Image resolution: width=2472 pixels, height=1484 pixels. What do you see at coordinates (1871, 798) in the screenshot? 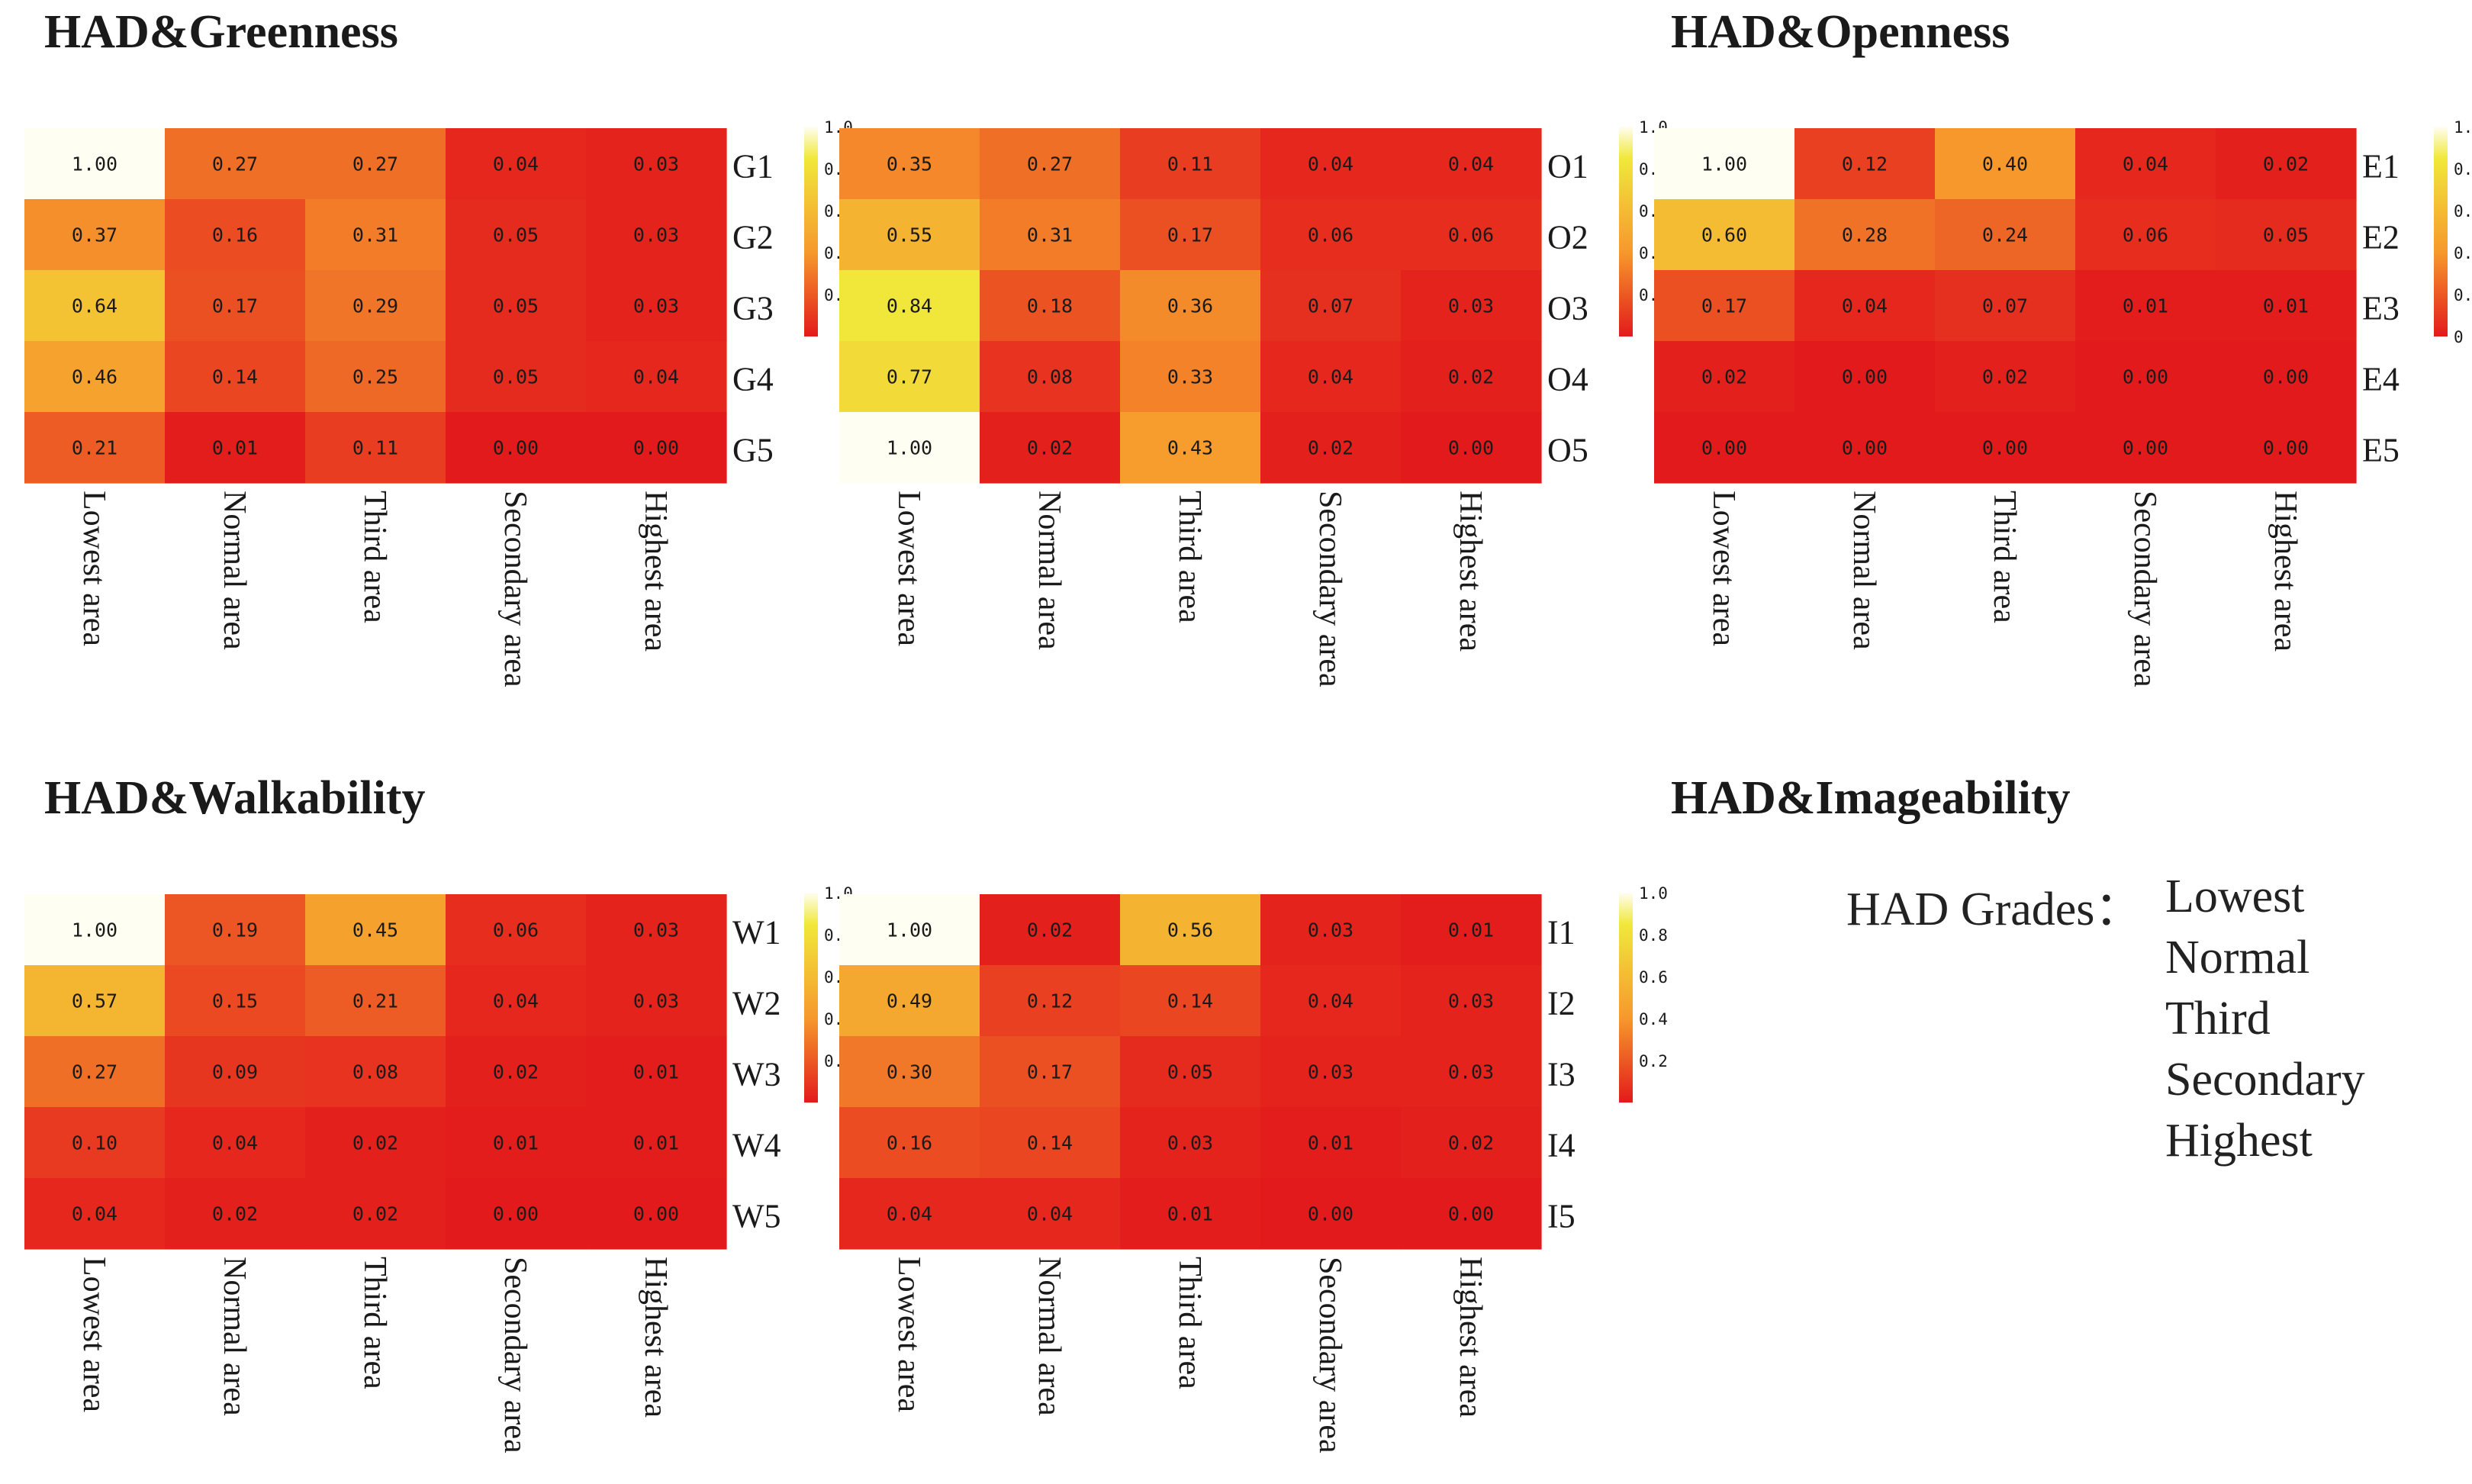
I see `panel-title: HAD&Imageability` at bounding box center [1871, 798].